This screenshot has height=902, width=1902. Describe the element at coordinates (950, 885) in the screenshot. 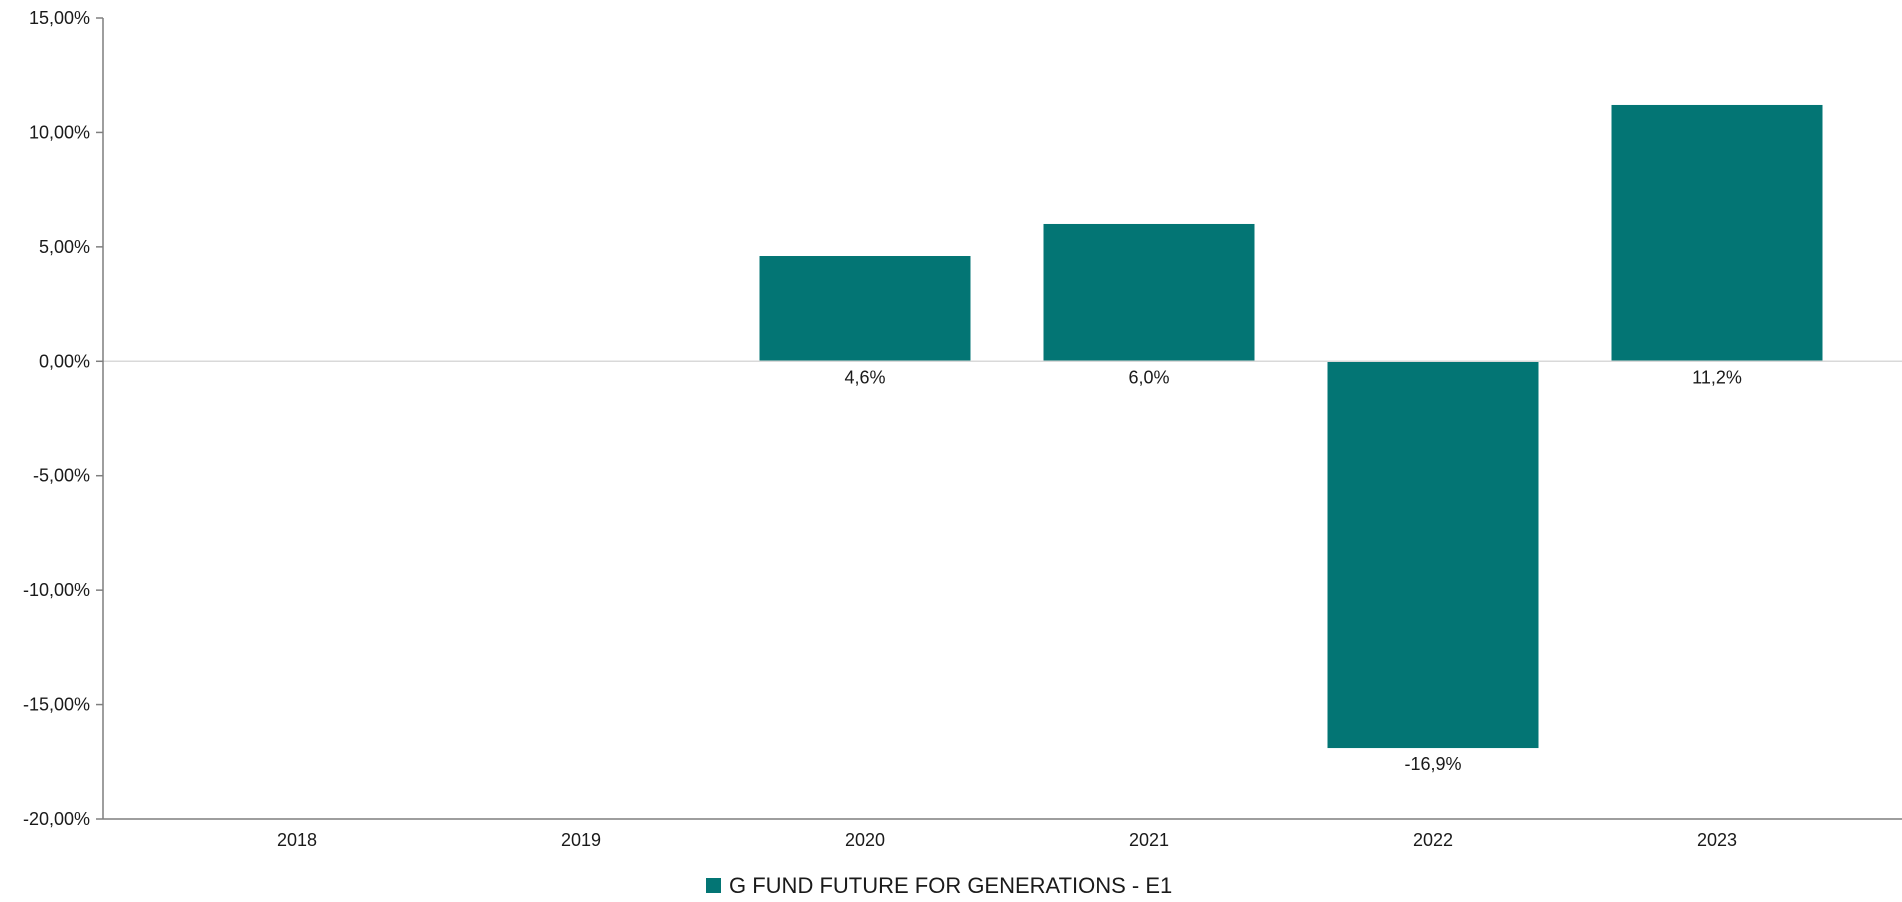

I see `legend-label: G FUND FUTURE FOR GENERATIONS - E1` at that location.